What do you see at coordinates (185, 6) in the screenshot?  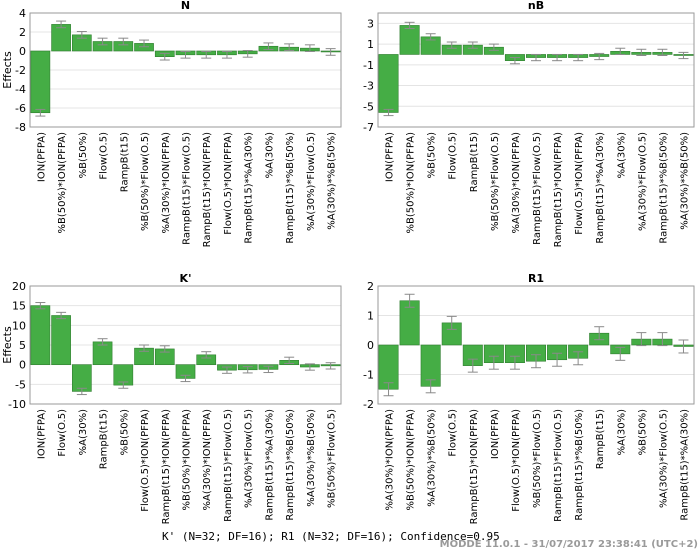 I see `chart-title: N` at bounding box center [185, 6].